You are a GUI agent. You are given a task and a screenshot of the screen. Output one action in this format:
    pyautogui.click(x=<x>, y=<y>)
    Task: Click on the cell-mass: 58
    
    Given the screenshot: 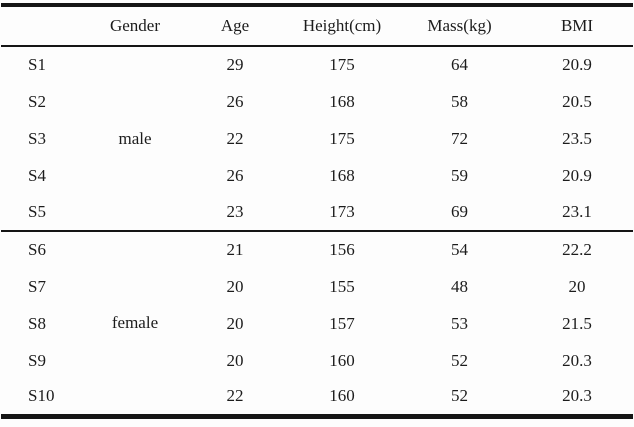 What is the action you would take?
    pyautogui.click(x=459, y=101)
    